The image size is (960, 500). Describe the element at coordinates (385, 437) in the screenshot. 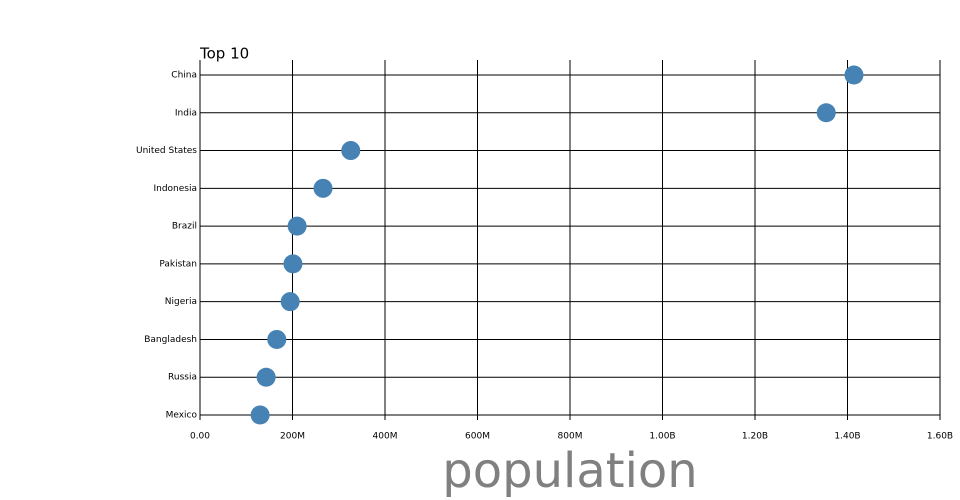

I see `x-tick-label: 400M` at that location.